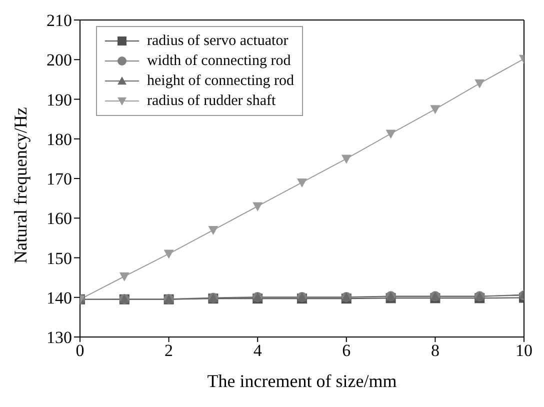 This screenshot has height=407, width=544. What do you see at coordinates (59, 179) in the screenshot?
I see `y-tick-label: 170` at bounding box center [59, 179].